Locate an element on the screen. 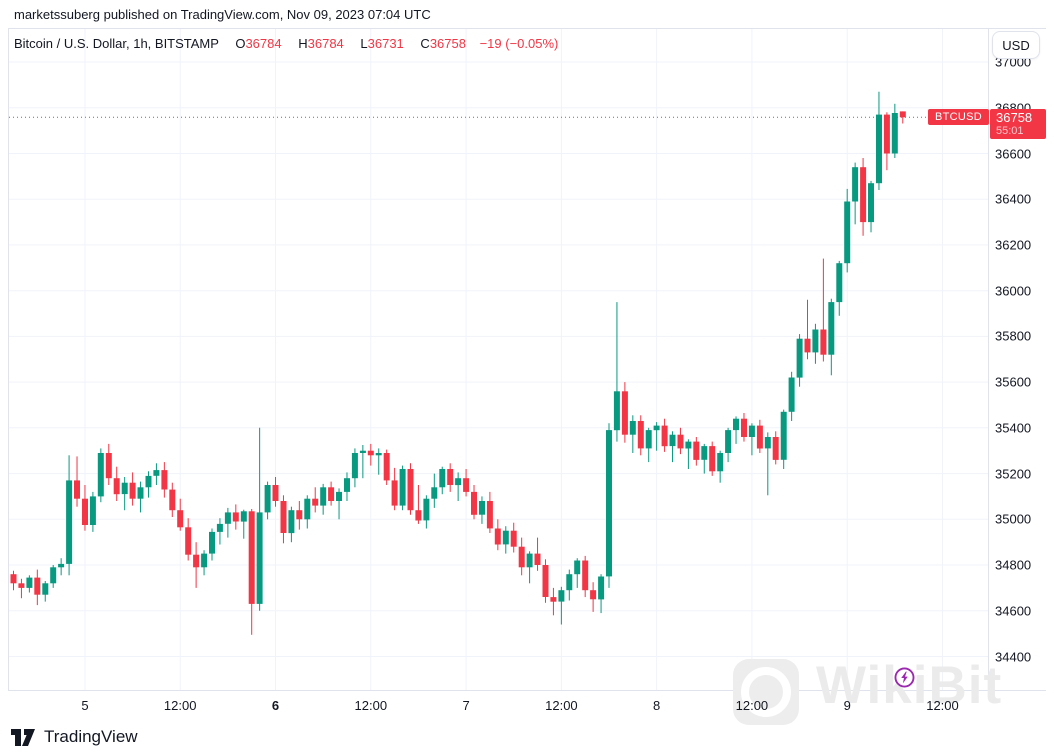  time-axis-separator is located at coordinates (527, 690).